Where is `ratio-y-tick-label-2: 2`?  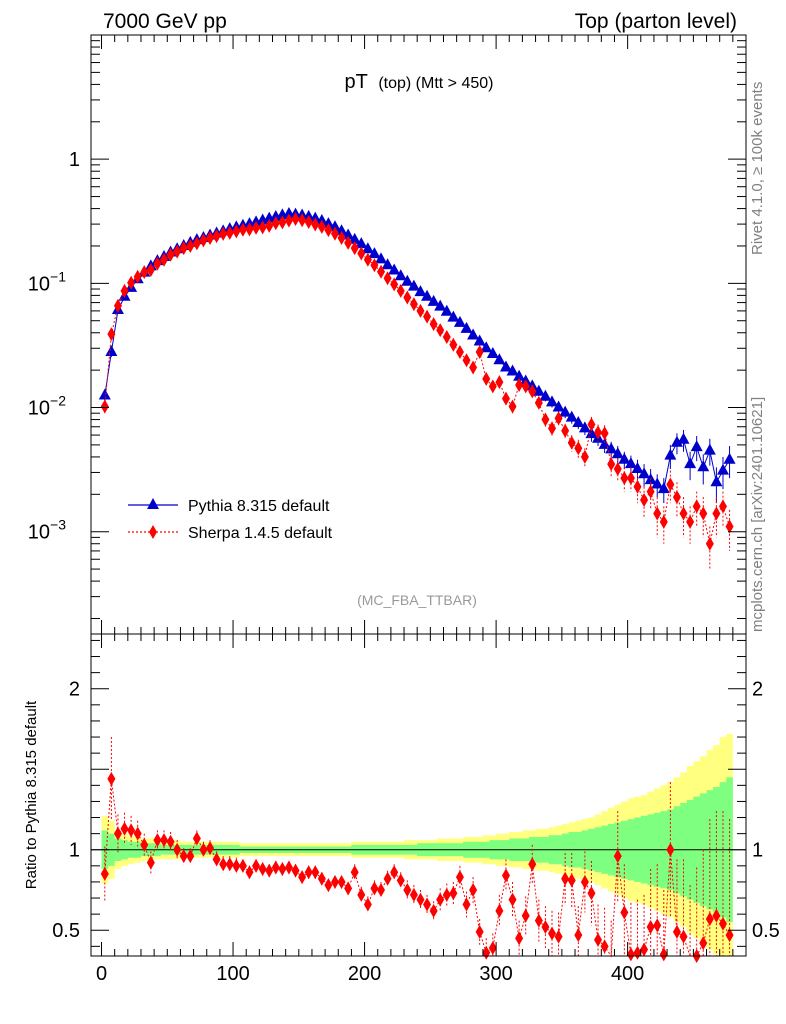 ratio-y-tick-label-2: 2 is located at coordinates (74, 690).